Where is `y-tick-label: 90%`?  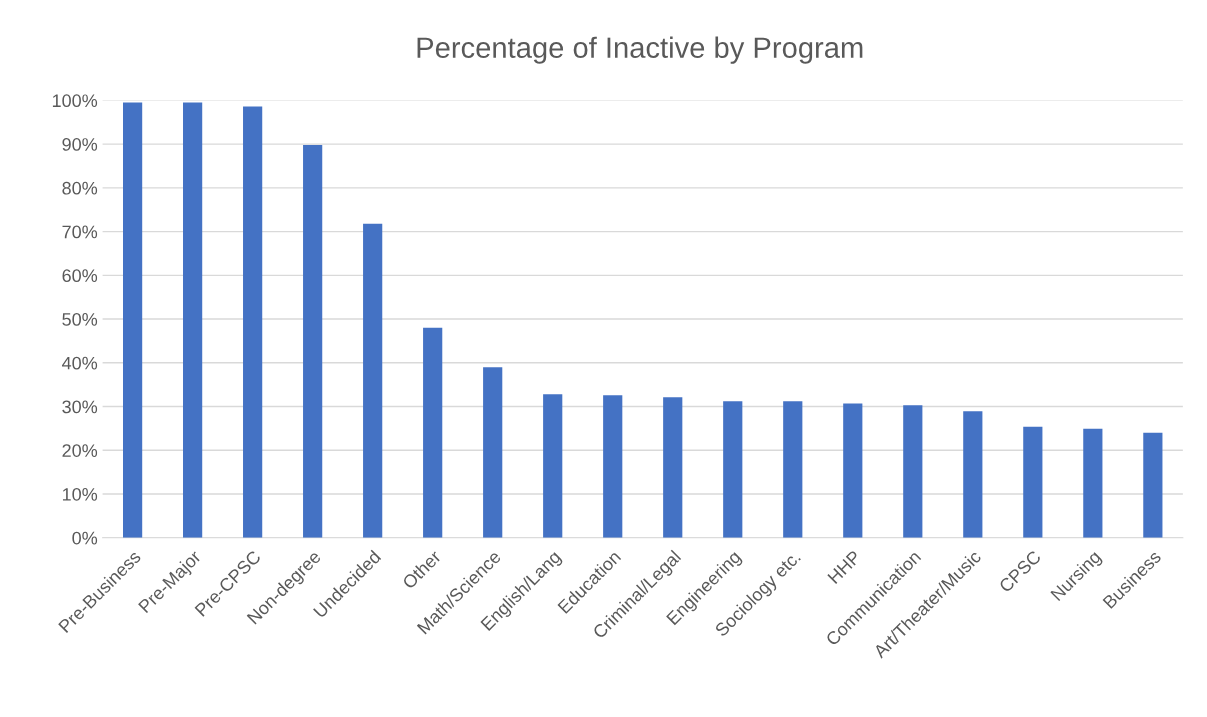
y-tick-label: 90% is located at coordinates (80, 144).